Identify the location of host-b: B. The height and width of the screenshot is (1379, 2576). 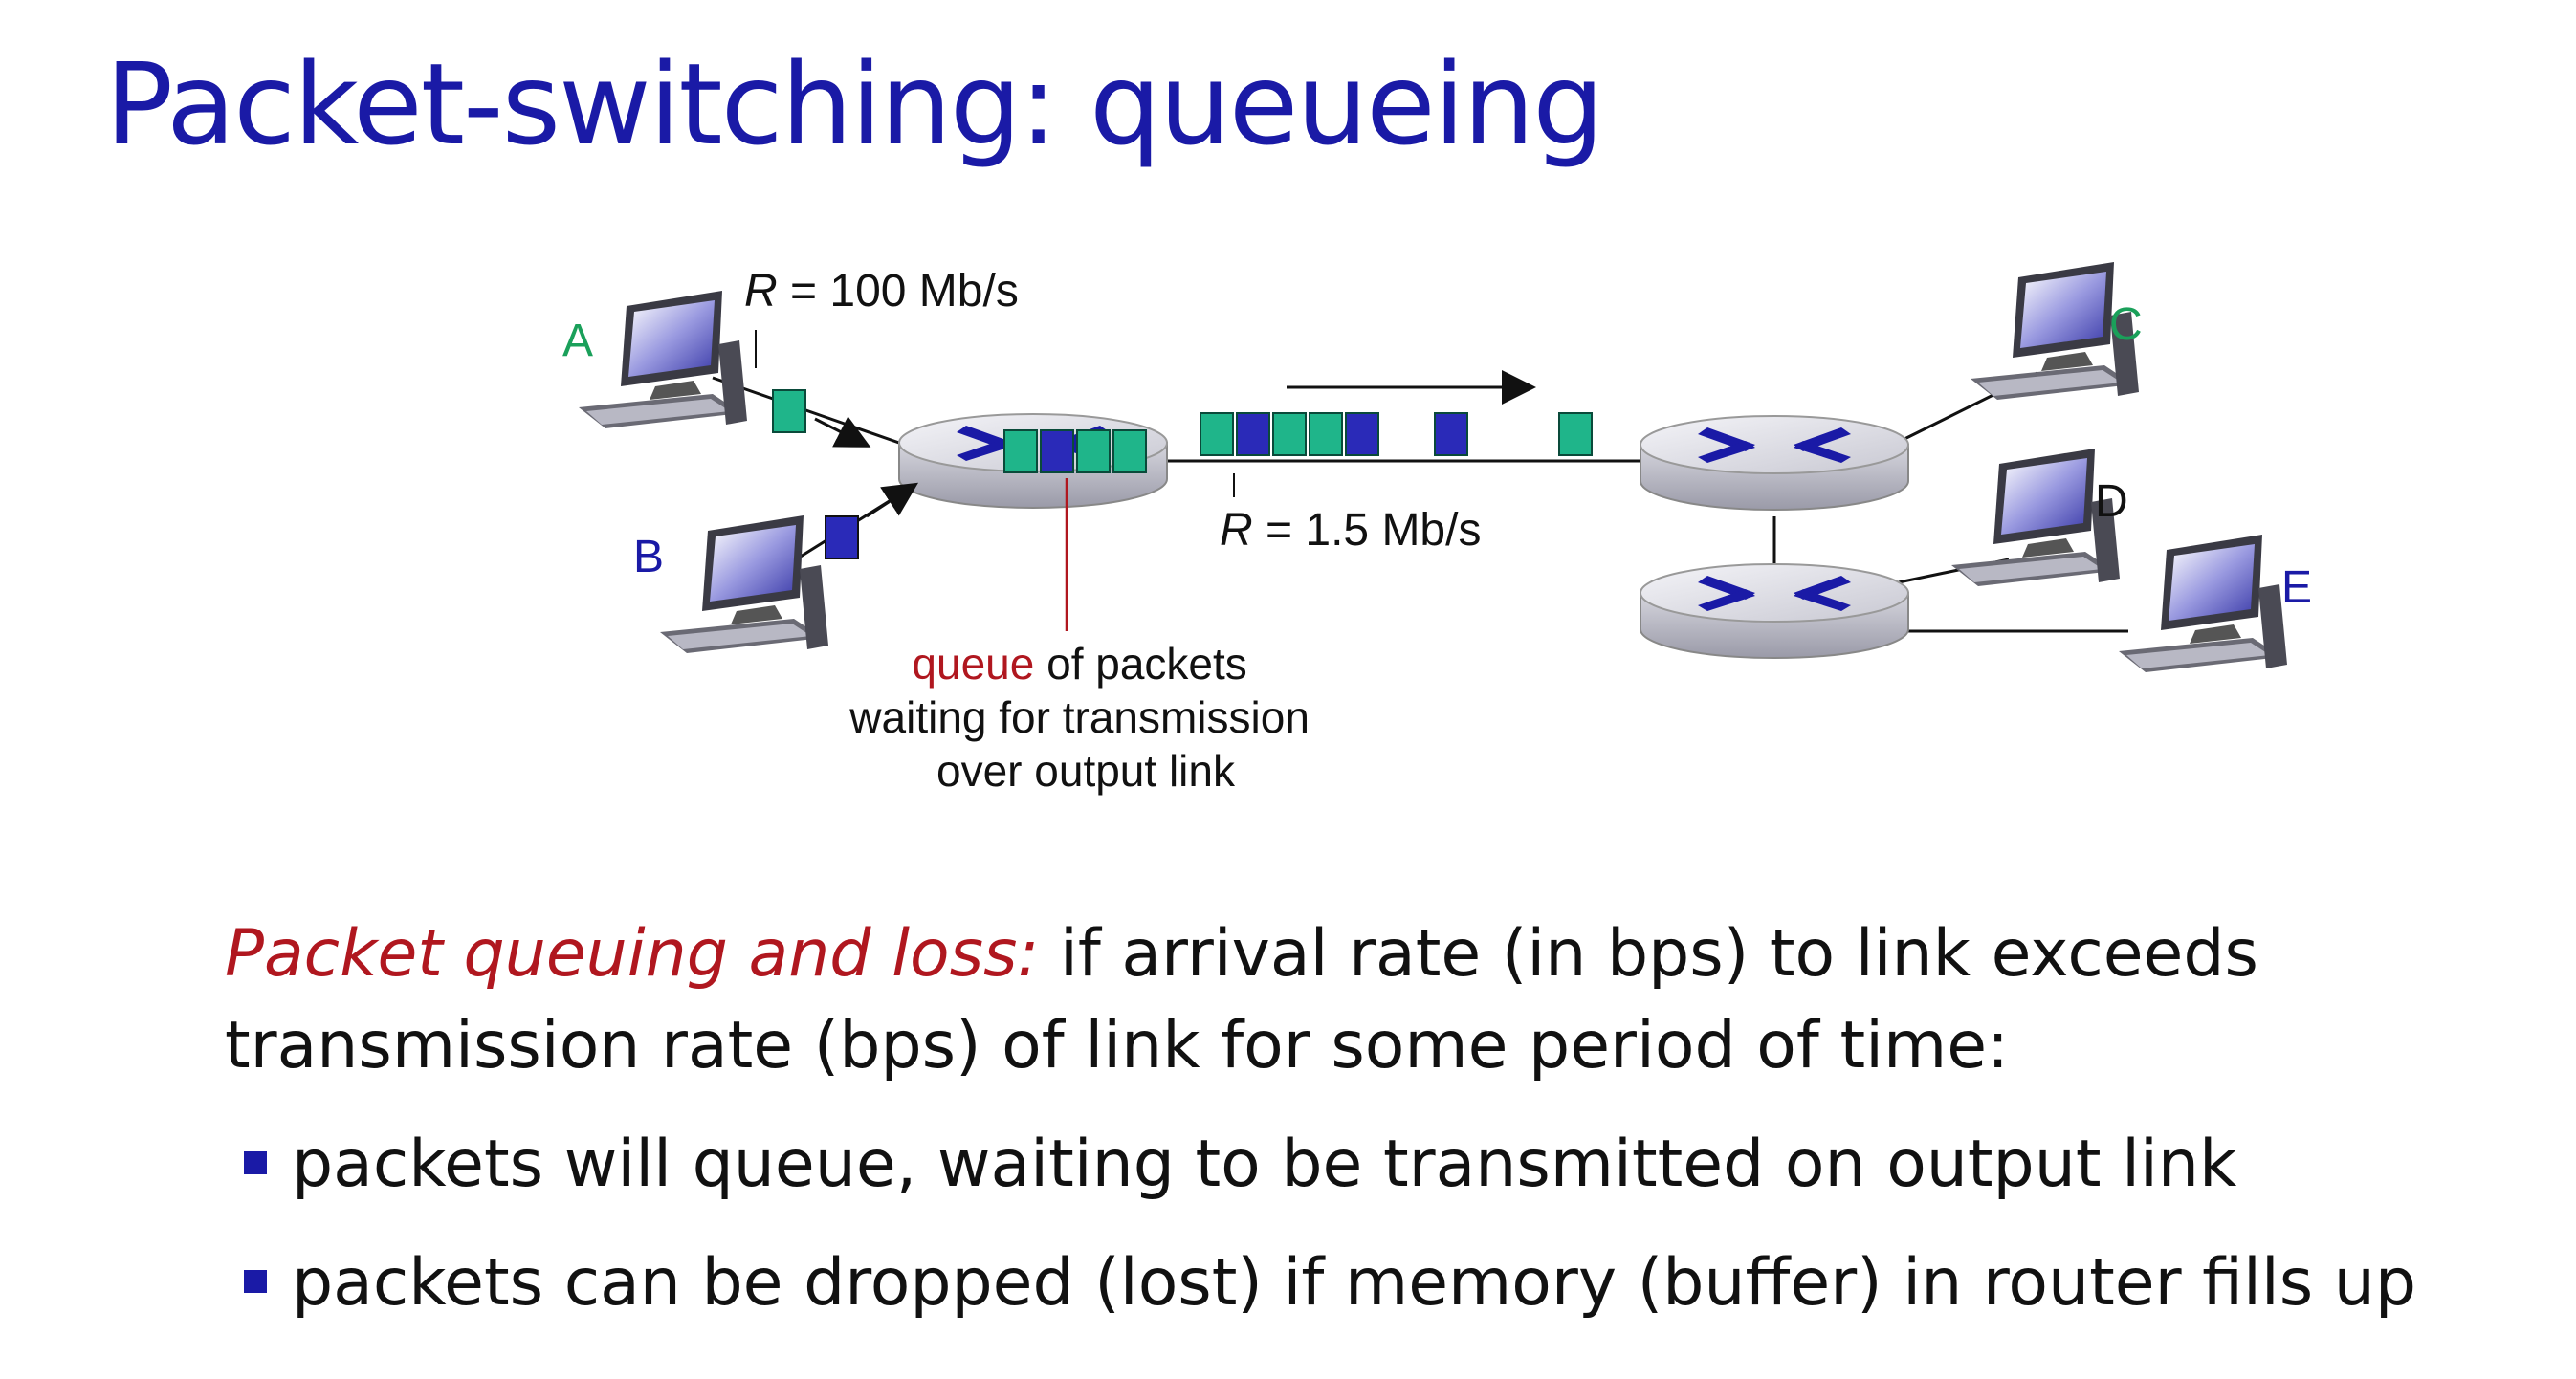
(730, 584).